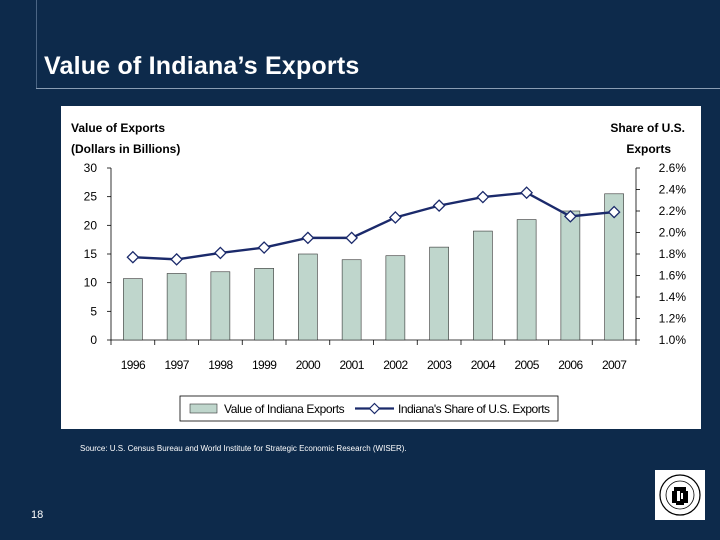  I want to click on bar-2001, so click(351, 300).